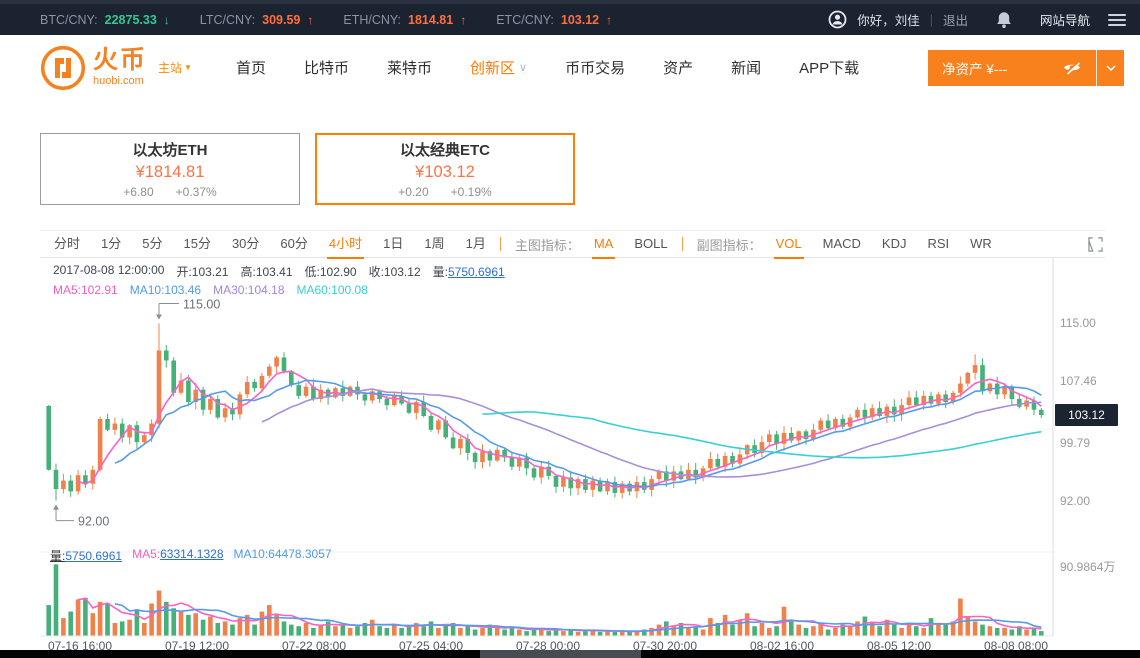 The height and width of the screenshot is (658, 1140). I want to click on candle-datetime: 2017-08-08 12:00:00, so click(109, 270).